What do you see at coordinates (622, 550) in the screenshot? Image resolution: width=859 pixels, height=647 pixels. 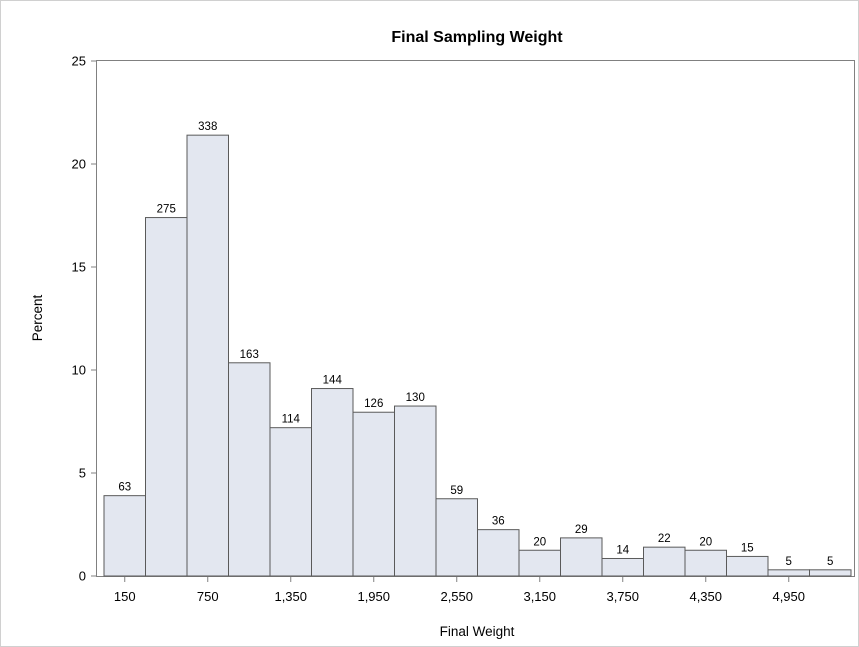 I see `bar-count-label: 14` at bounding box center [622, 550].